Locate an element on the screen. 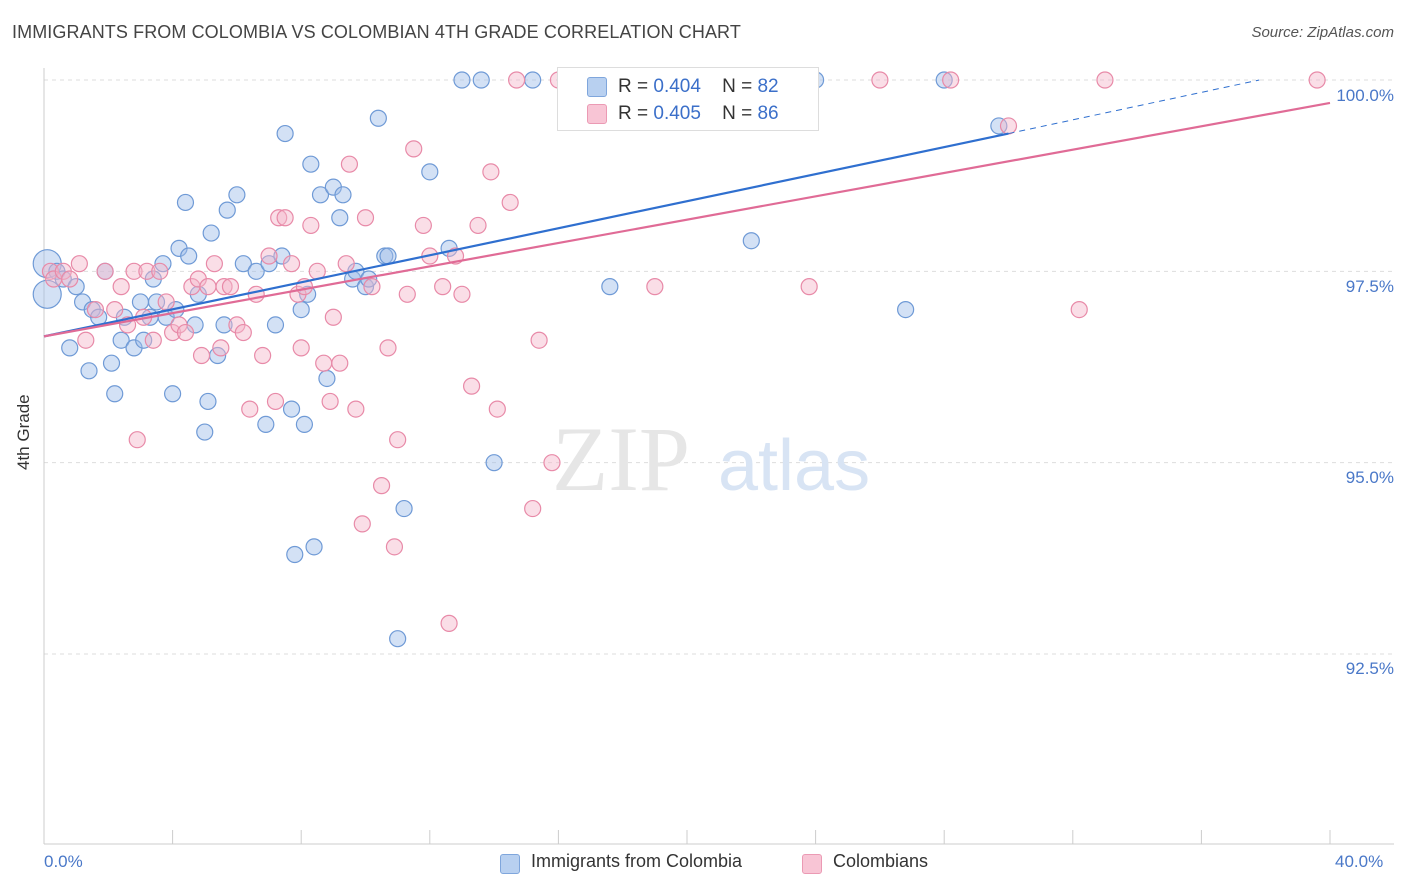 This screenshot has height=892, width=1406. n-value: 82 is located at coordinates (768, 86).